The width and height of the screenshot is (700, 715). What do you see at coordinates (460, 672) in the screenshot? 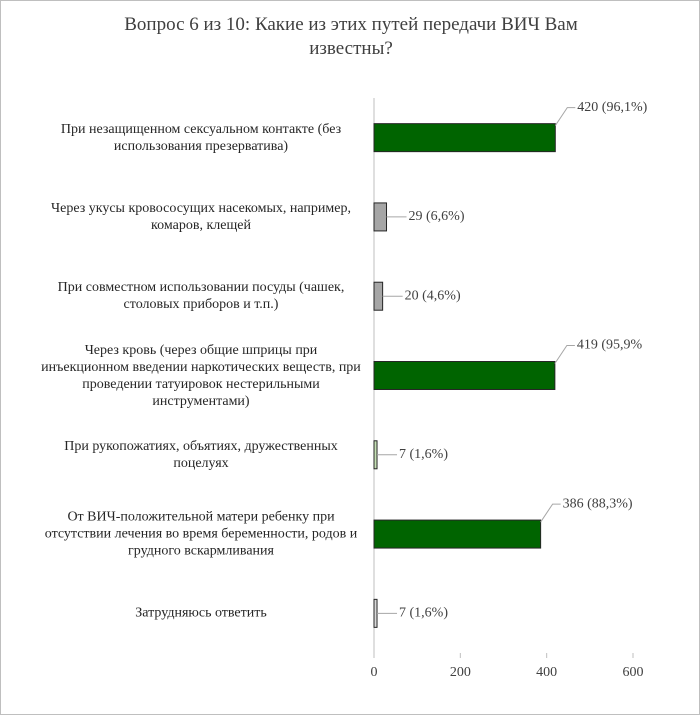
I see `x-tick-label: 200` at bounding box center [460, 672].